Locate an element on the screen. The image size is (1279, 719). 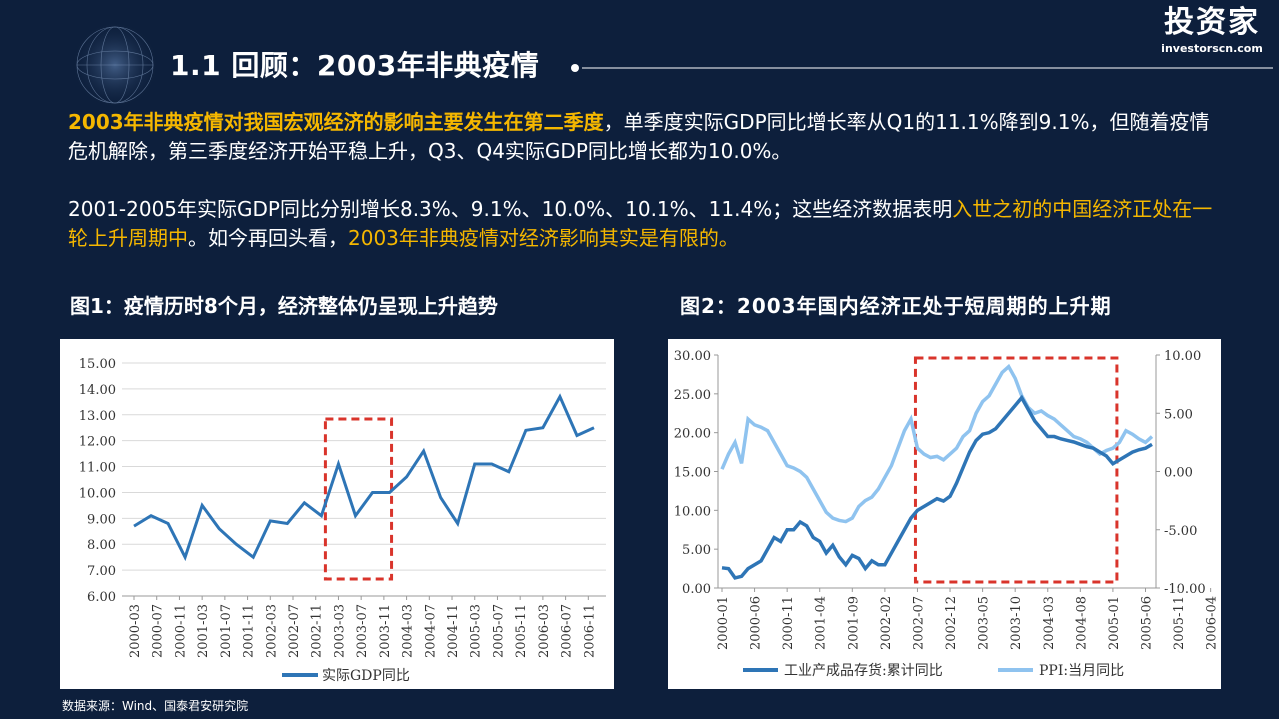
y-tick-label: 14.00 is located at coordinates (97, 390).